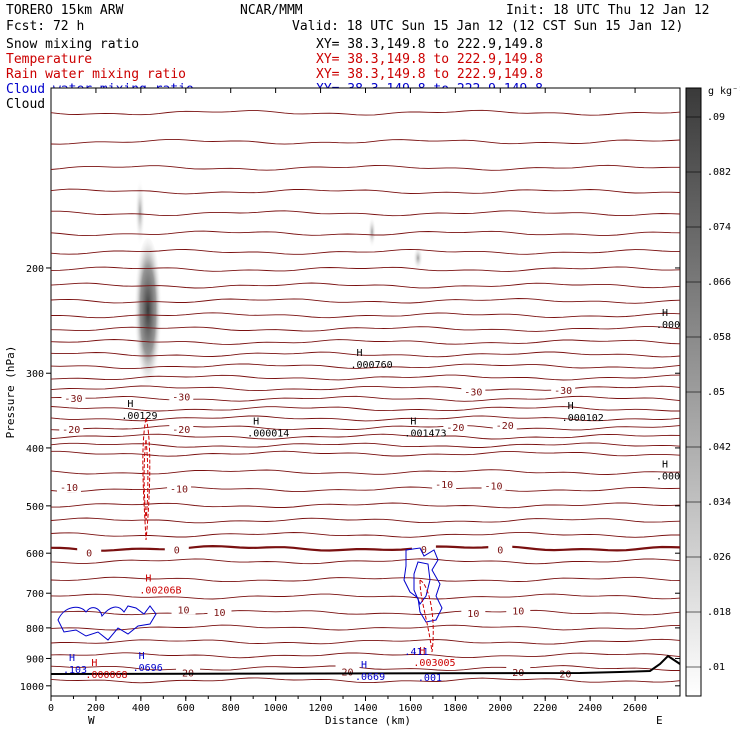 This screenshot has width=740, height=740. Describe the element at coordinates (426, 616) in the screenshot. I see `rain-contour-east` at that location.